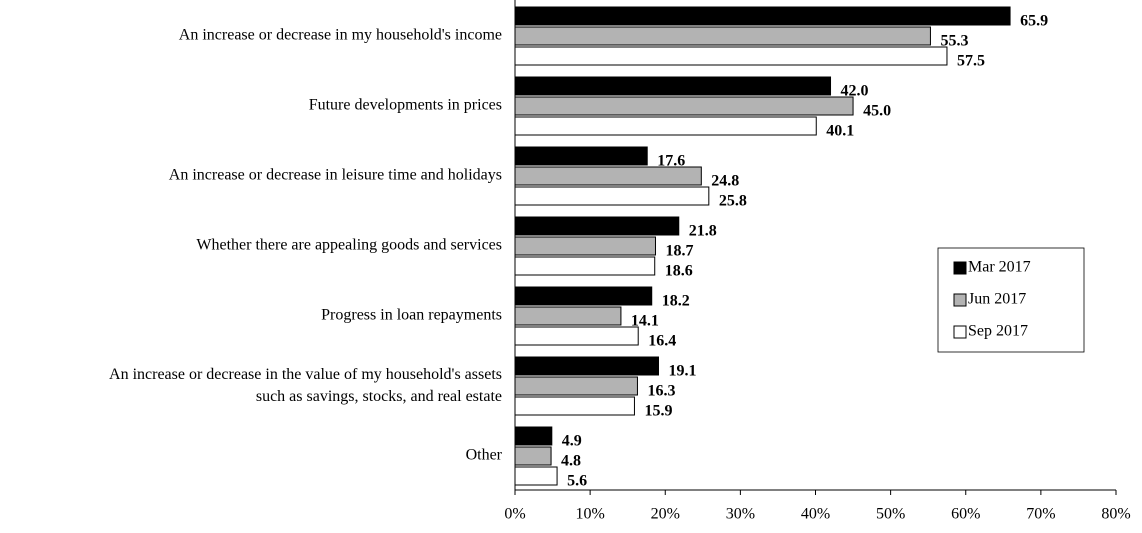  Describe the element at coordinates (703, 231) in the screenshot. I see `value-label: 21.8` at that location.